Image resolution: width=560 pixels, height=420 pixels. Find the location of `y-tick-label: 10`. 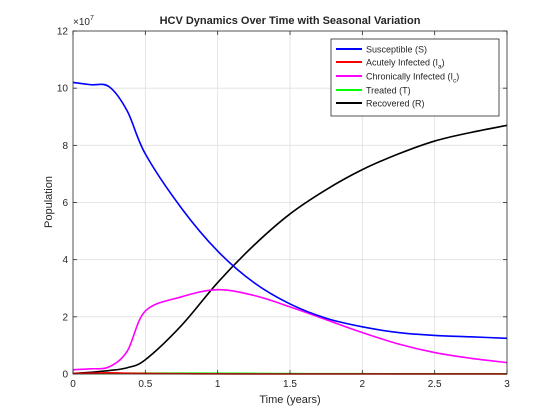

y-tick-label: 10 is located at coordinates (63, 89).